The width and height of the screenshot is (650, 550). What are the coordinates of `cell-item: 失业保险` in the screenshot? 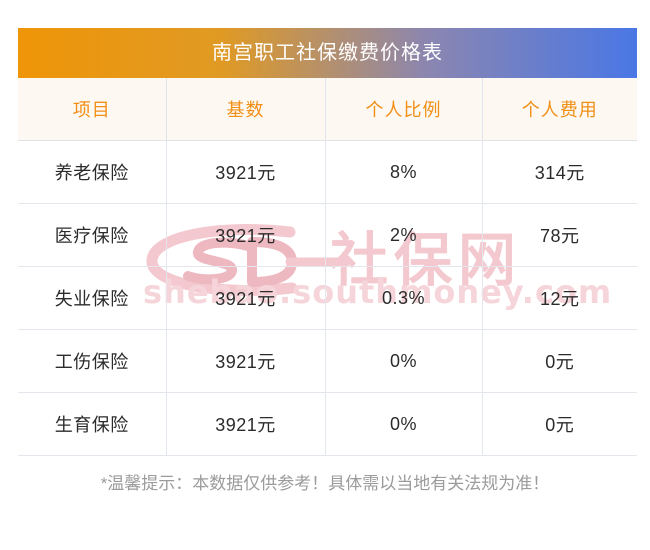 It's located at (92, 298).